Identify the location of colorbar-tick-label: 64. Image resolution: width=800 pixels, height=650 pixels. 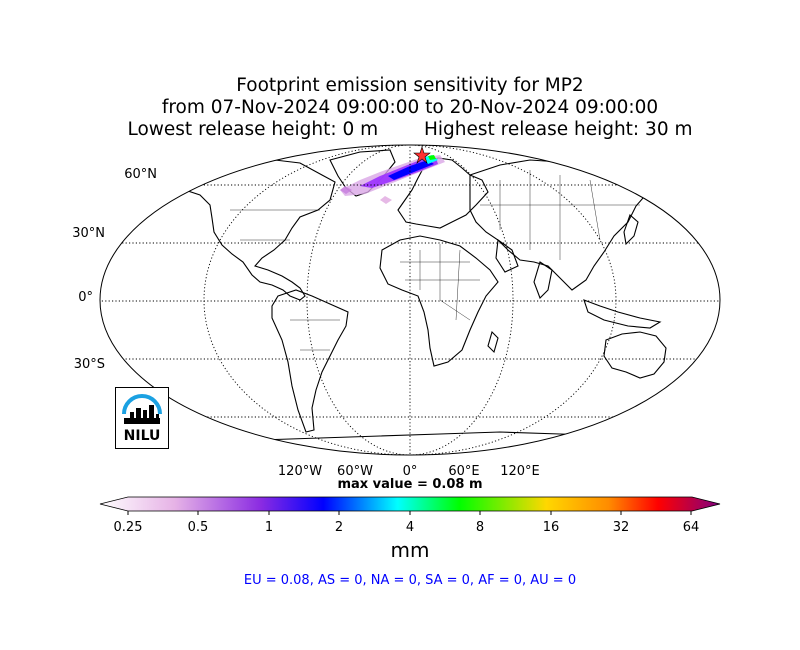
(691, 527).